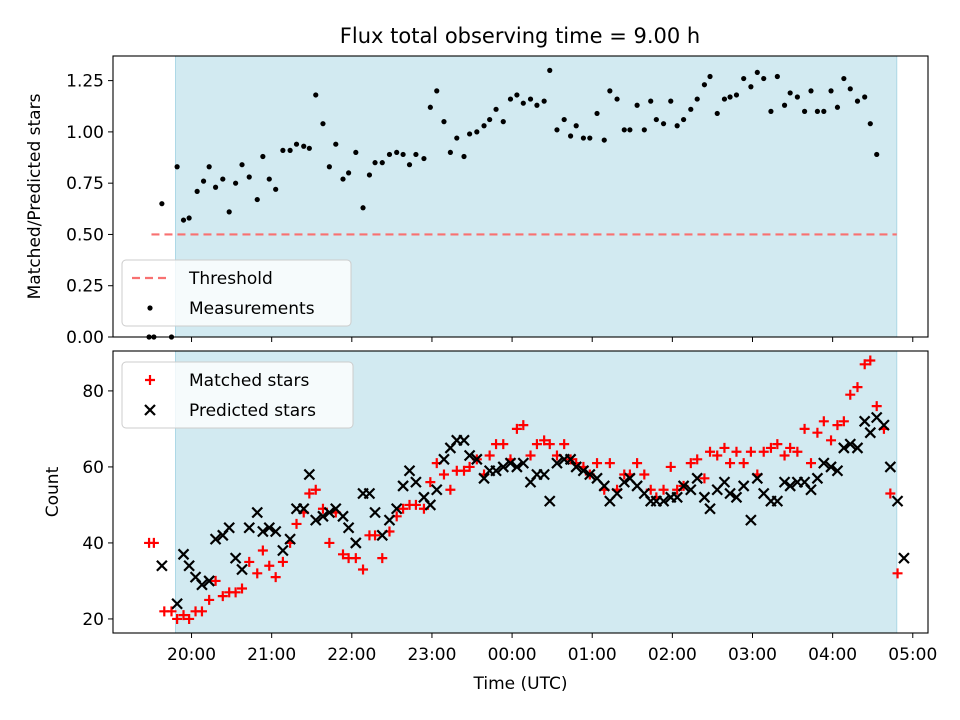 This screenshot has height=720, width=960. Describe the element at coordinates (85, 287) in the screenshot. I see `y-tick-label: 0.25` at that location.